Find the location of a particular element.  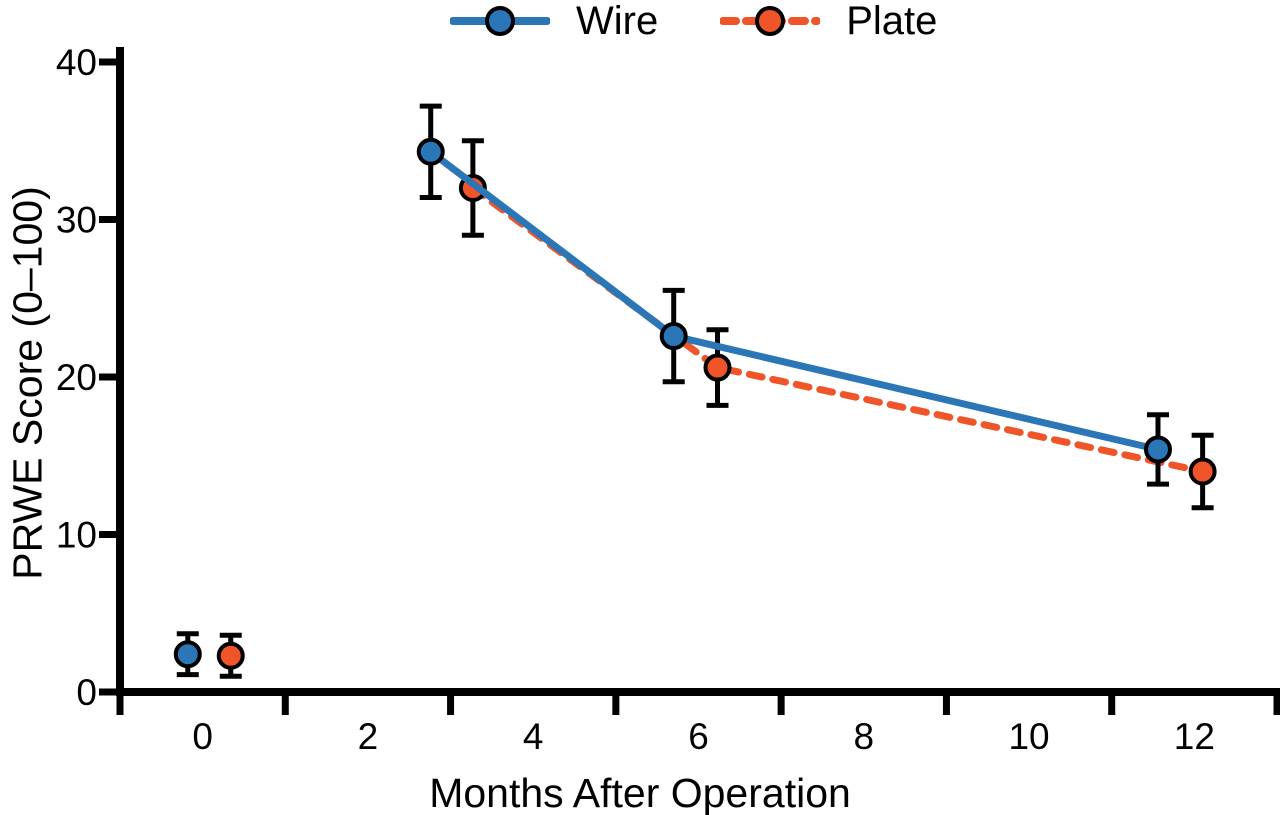

y-axis-tick-label: 20 is located at coordinates (76, 377).